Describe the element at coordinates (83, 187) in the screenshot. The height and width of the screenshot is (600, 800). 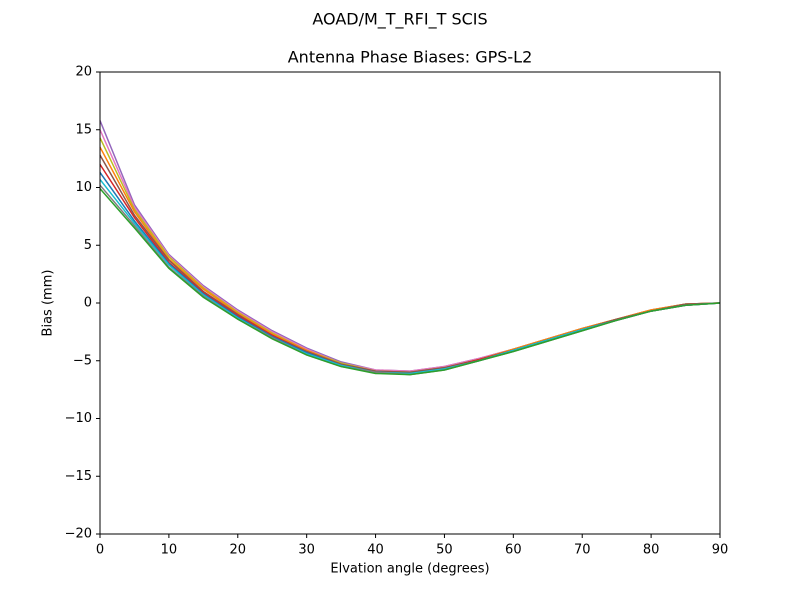
I see `y-tick-label: 10` at that location.